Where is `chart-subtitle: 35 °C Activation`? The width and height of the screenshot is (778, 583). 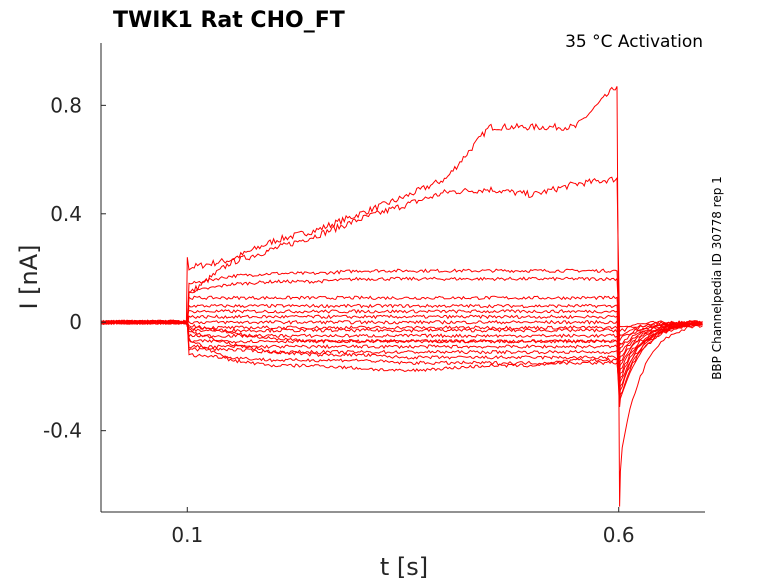 chart-subtitle: 35 °C Activation is located at coordinates (634, 42).